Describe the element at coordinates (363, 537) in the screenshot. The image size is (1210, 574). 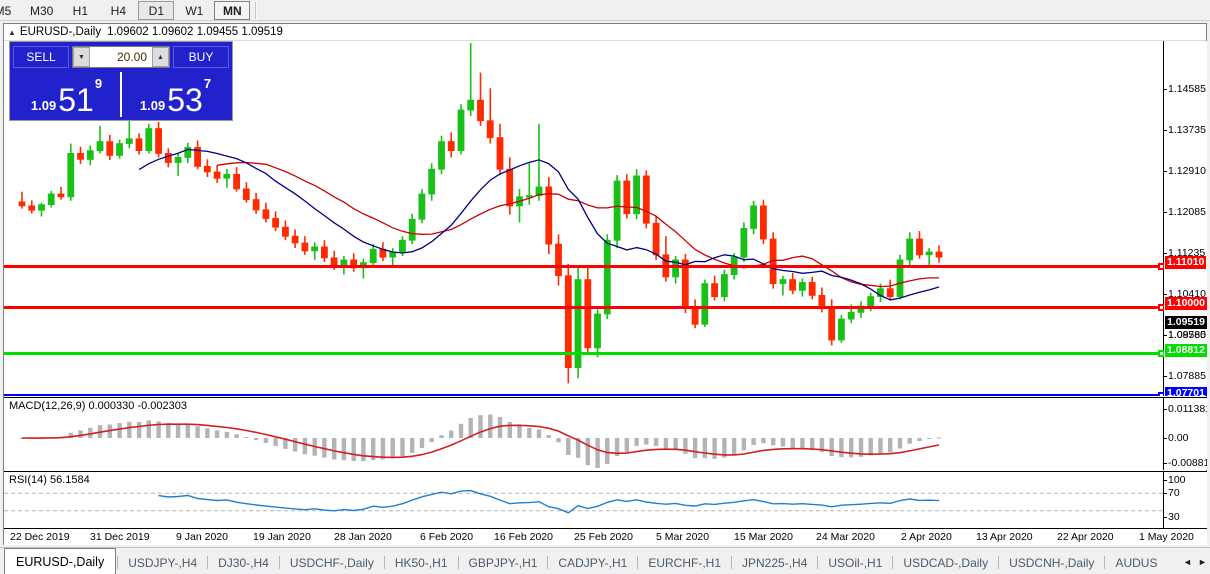
I see `date-label: 28 Jan 2020` at that location.